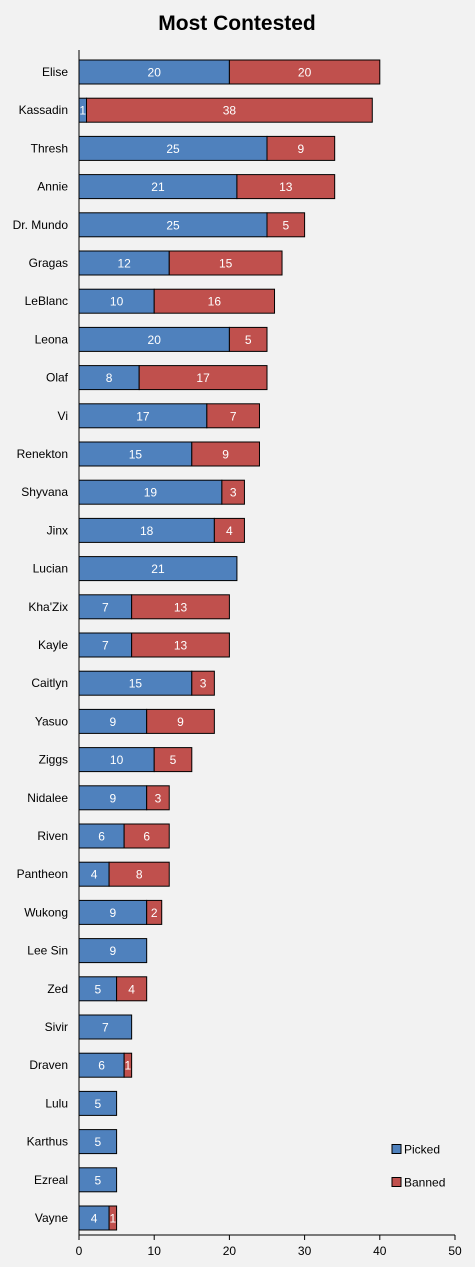 This screenshot has height=1267, width=475. Describe the element at coordinates (48, 263) in the screenshot. I see `category-label: Gragas` at that location.